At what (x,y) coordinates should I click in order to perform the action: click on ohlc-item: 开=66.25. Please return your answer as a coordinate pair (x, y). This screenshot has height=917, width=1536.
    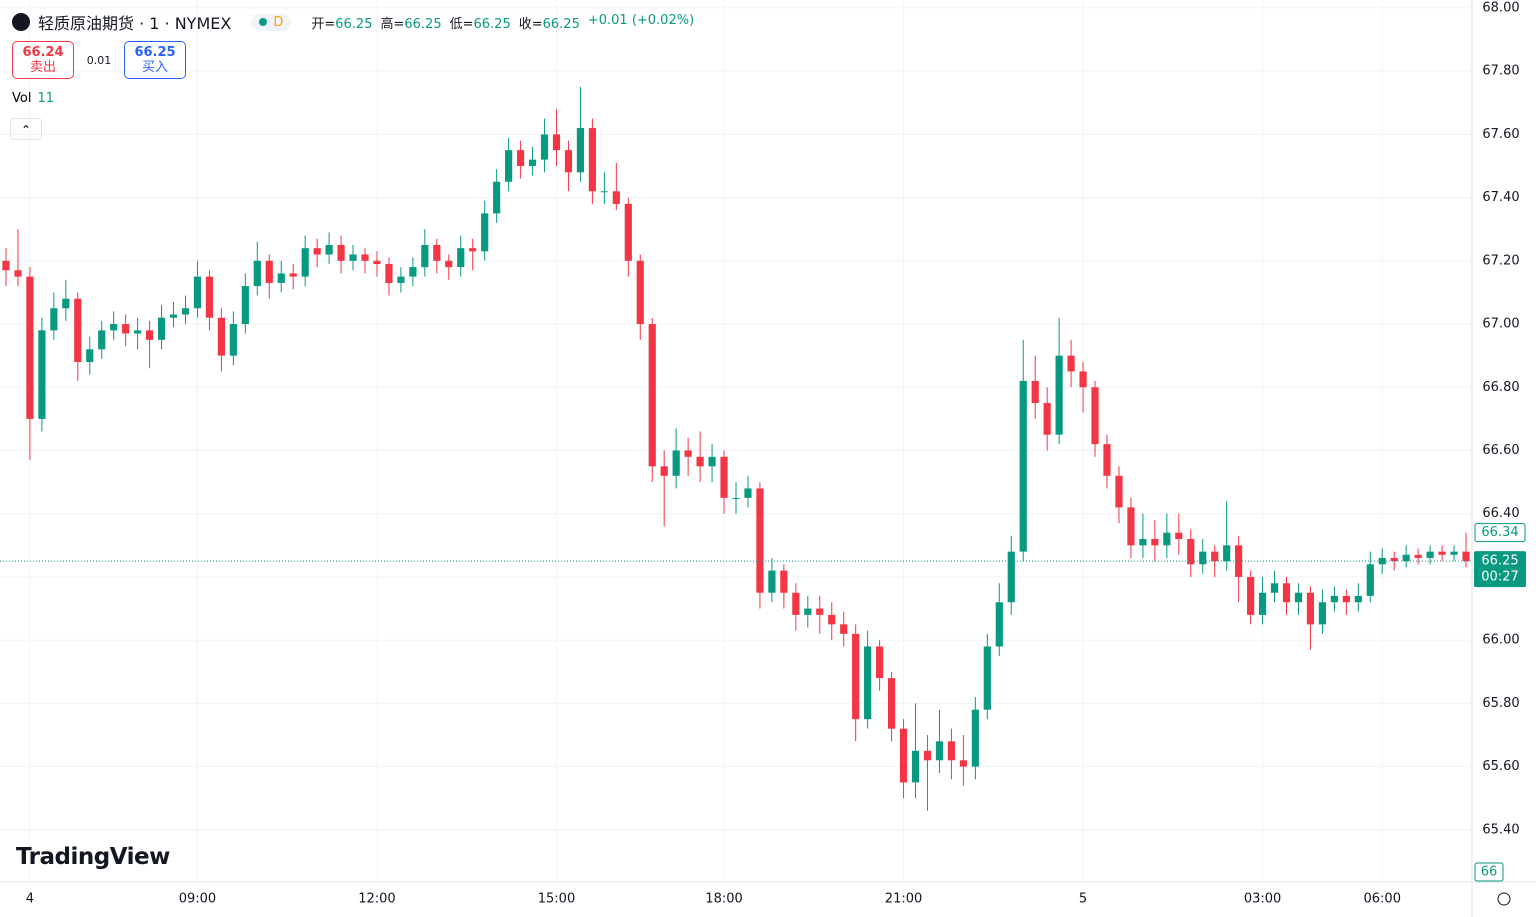
    Looking at the image, I should click on (341, 22).